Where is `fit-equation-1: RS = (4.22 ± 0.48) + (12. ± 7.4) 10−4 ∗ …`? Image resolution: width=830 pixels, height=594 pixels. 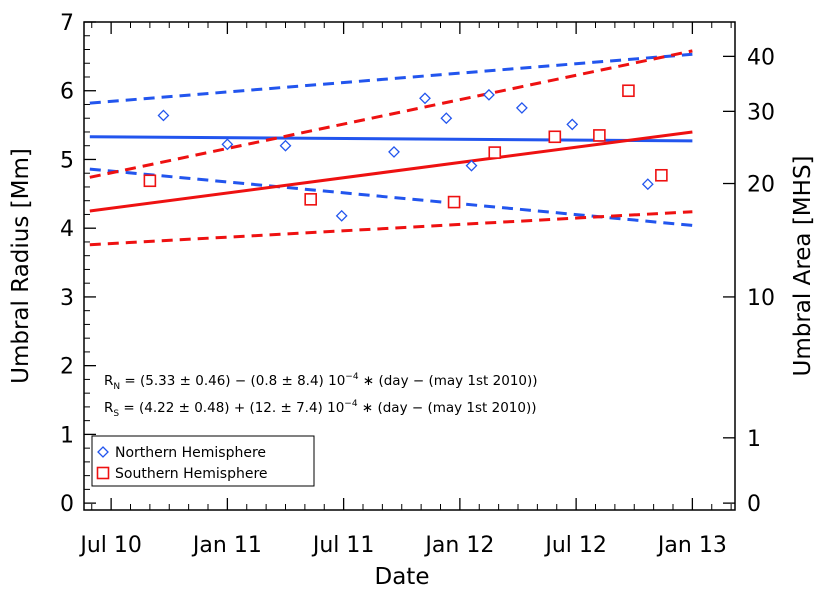 fit-equation-1: RS = (4.22 ± 0.48) + (12. ± 7.4) 10−4 ∗ … is located at coordinates (320, 409).